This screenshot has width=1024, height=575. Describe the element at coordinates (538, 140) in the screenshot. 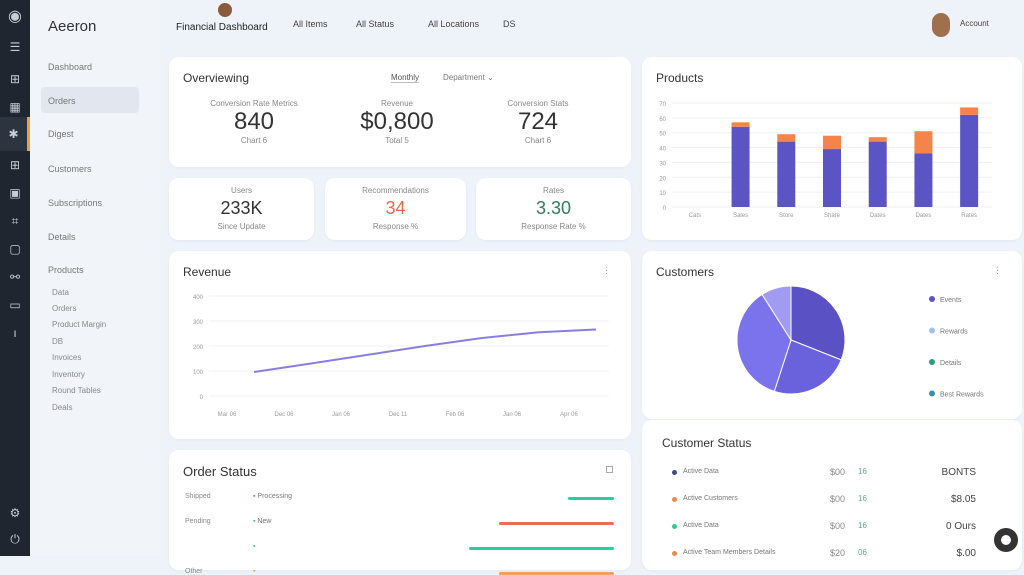

I see `metric-sub: Chart 6` at that location.